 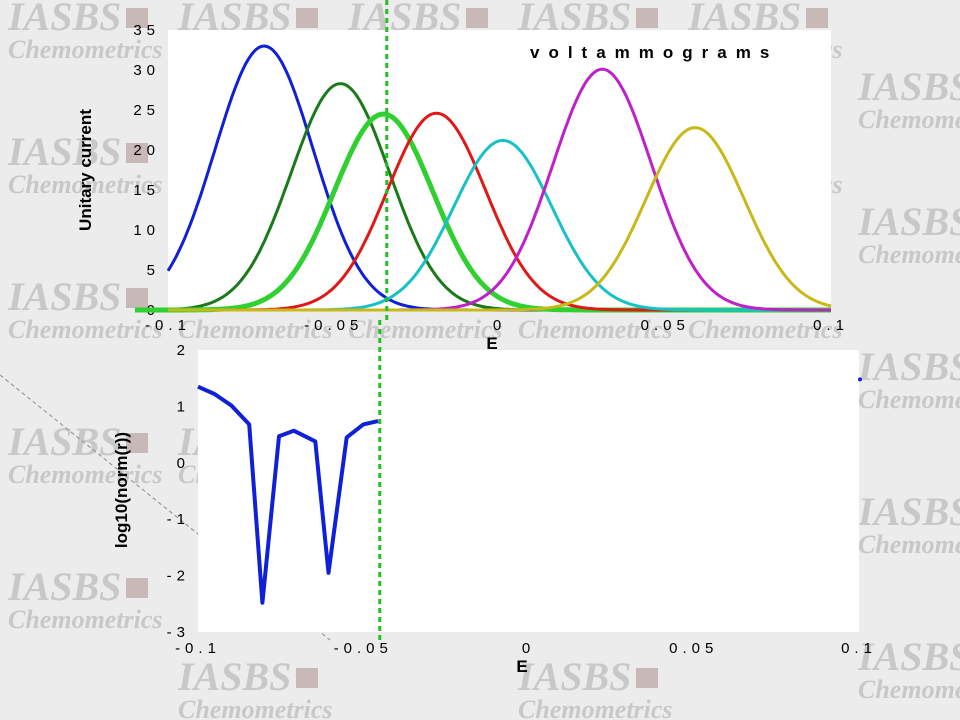 What do you see at coordinates (183, 463) in the screenshot?
I see `y-tick-label: 0` at bounding box center [183, 463].